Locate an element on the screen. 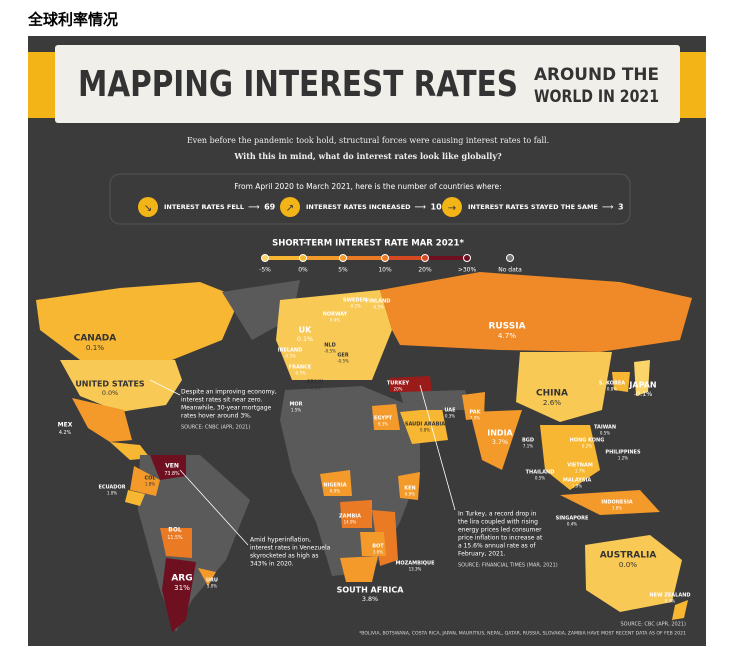 The height and width of the screenshot is (652, 744). annotation-source: SOURCE: CNBC (APR, 2021) is located at coordinates (215, 428).